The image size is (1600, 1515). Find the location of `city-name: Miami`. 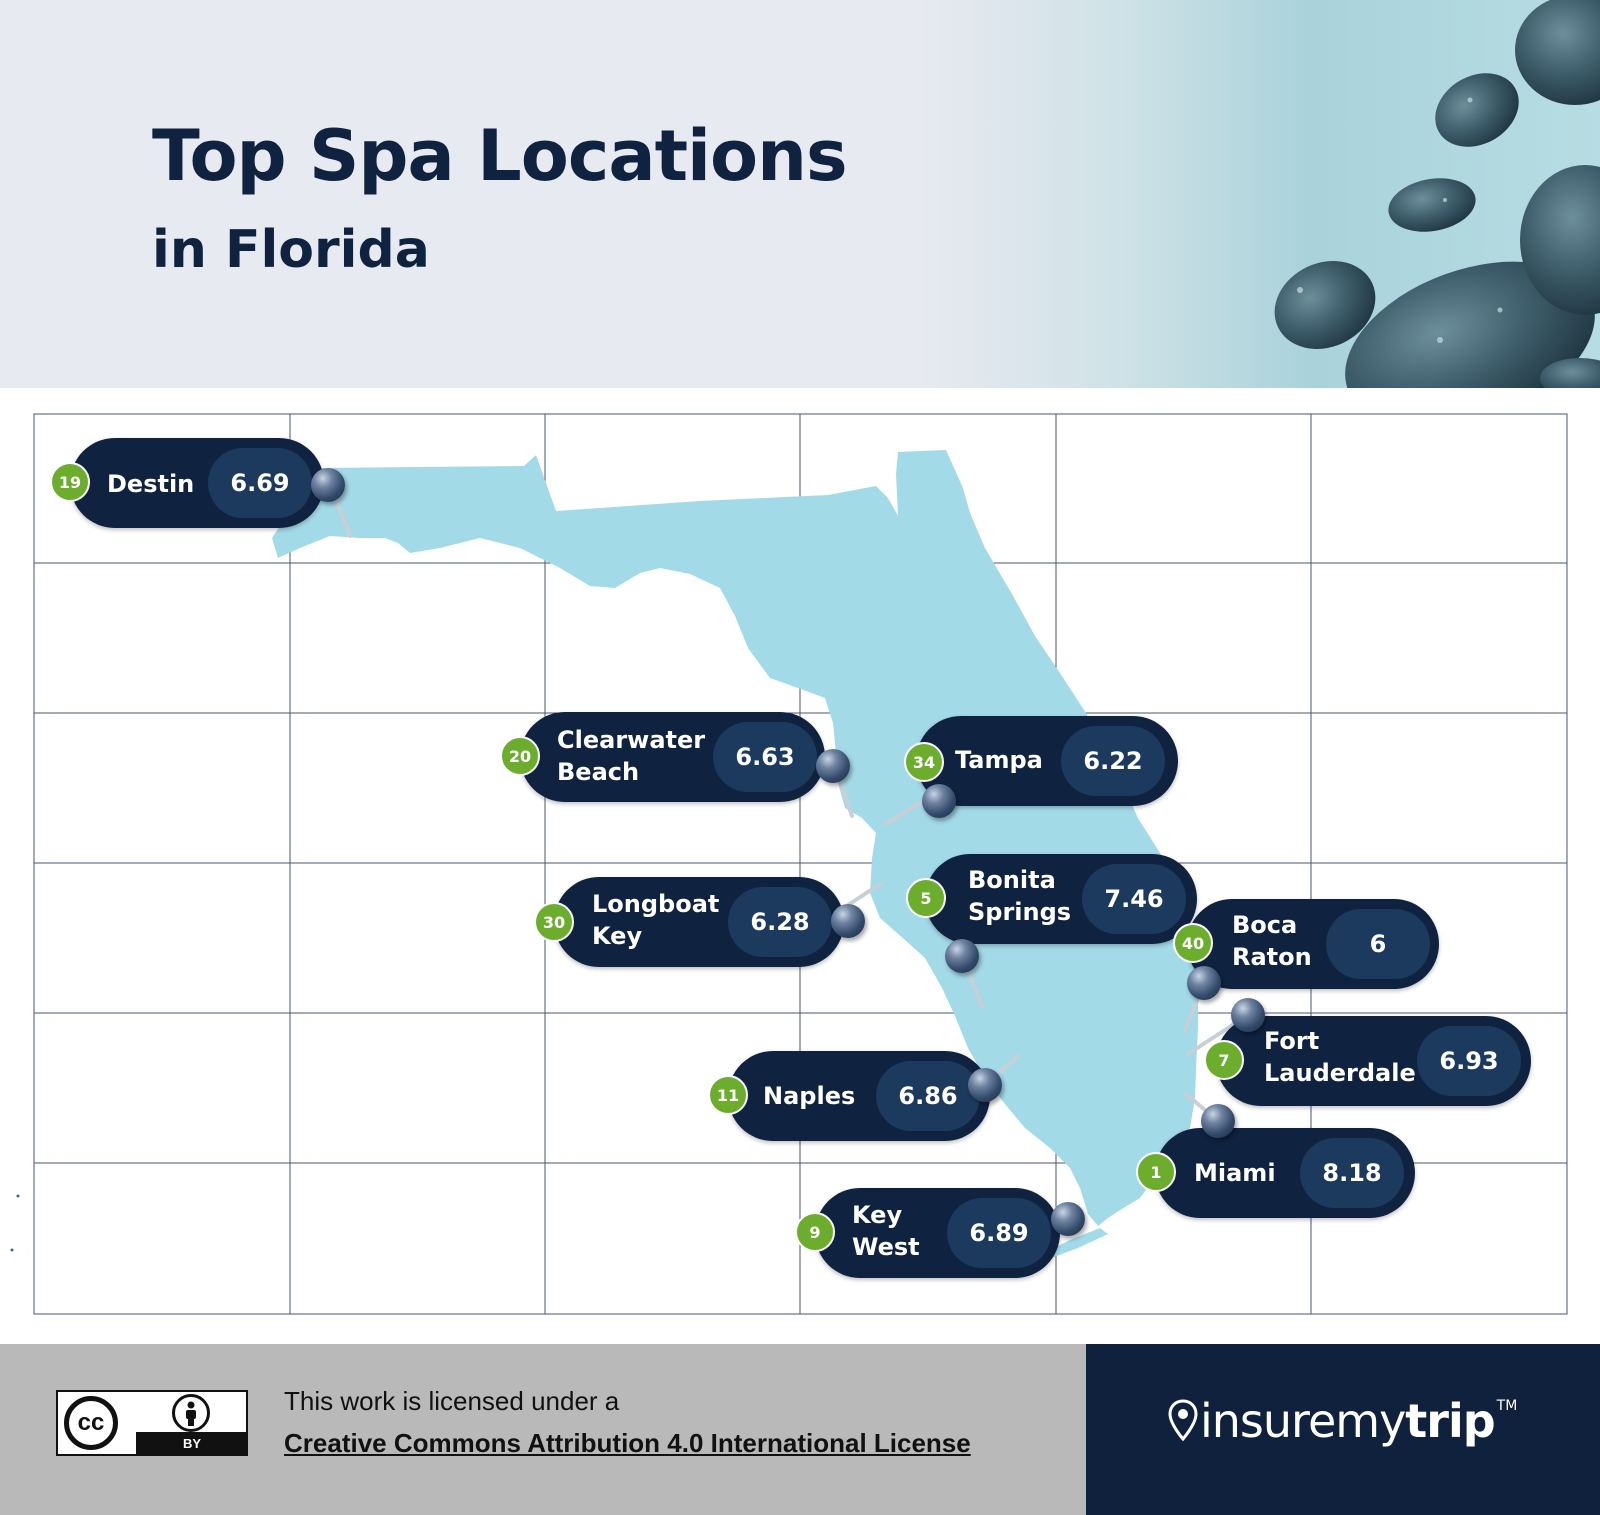

city-name: Miami is located at coordinates (1235, 1173).